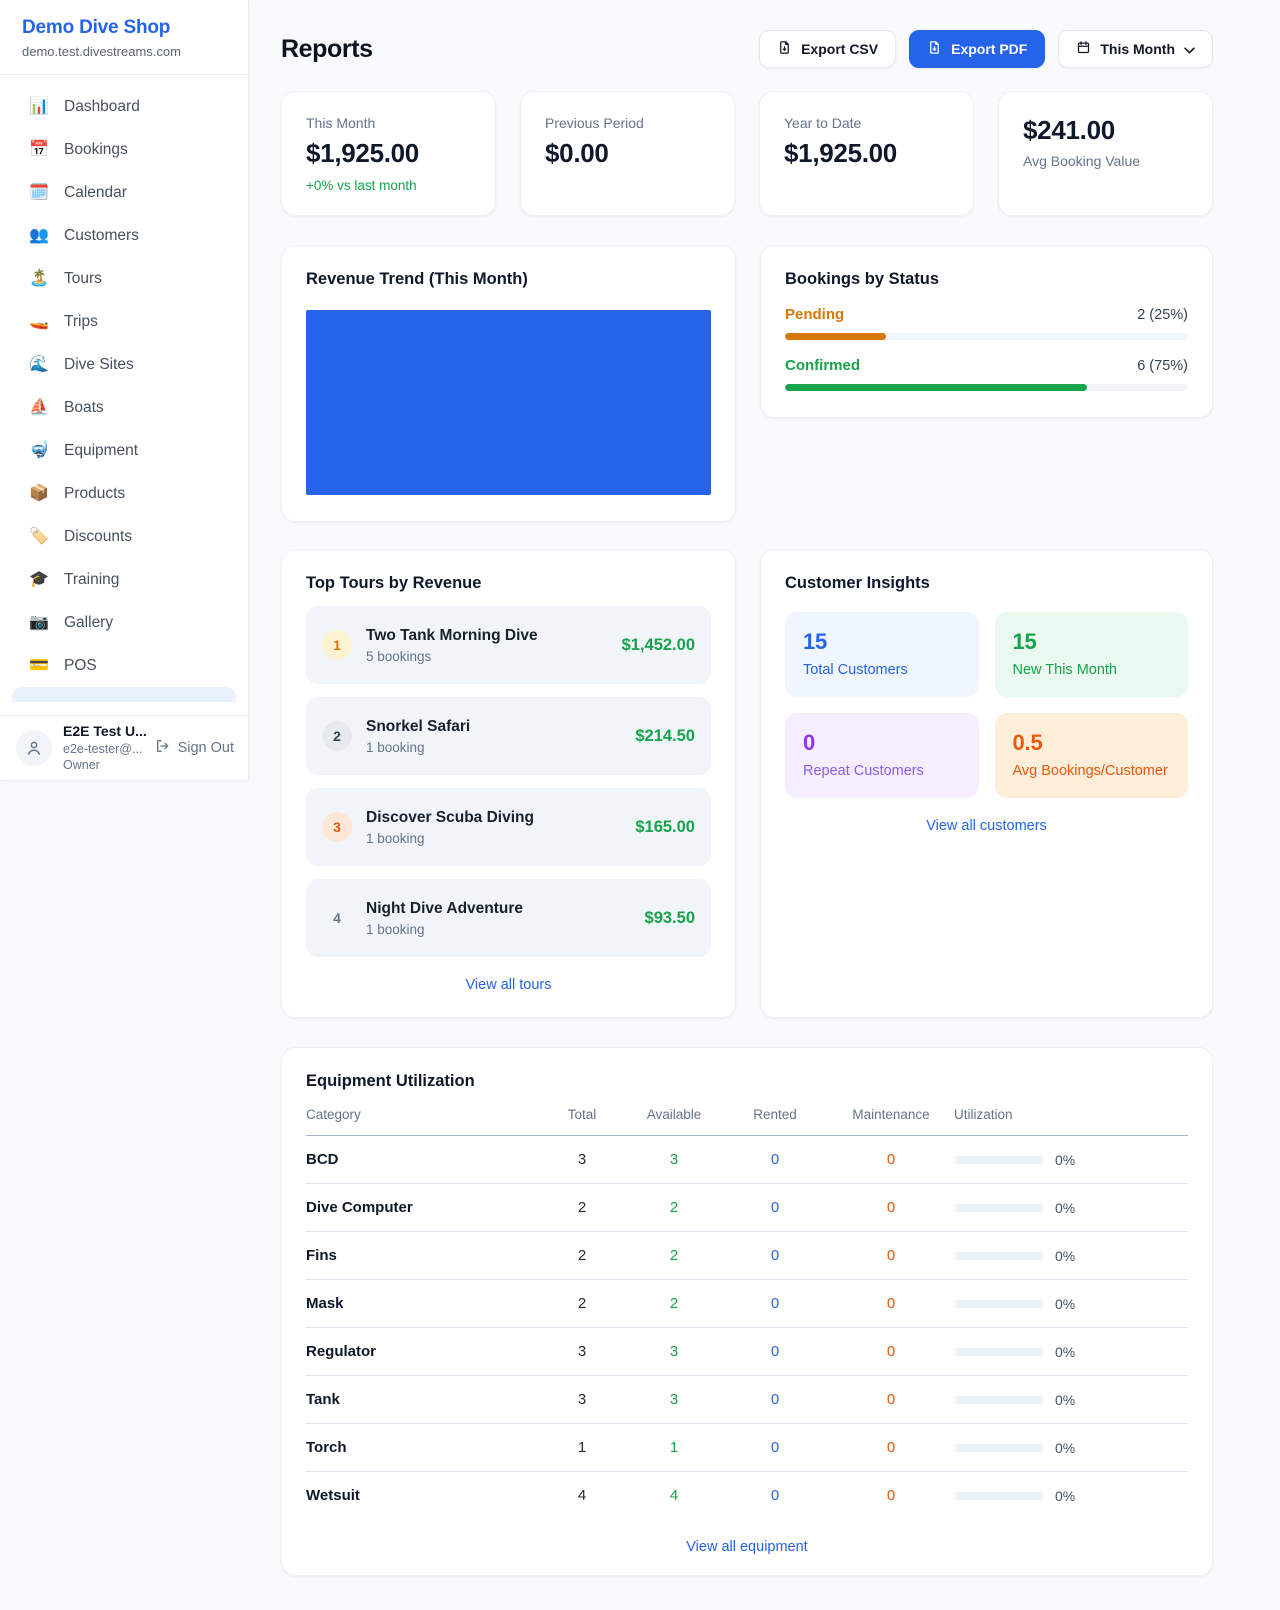  Describe the element at coordinates (124, 694) in the screenshot. I see `sidebar-item-selected-partial` at that location.